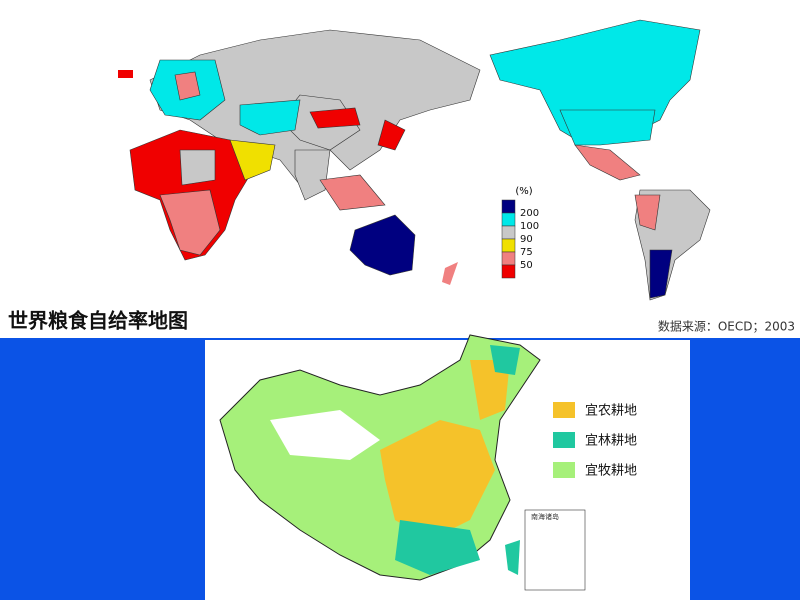  Describe the element at coordinates (187, 86) in the screenshot. I see `europe-part` at that location.